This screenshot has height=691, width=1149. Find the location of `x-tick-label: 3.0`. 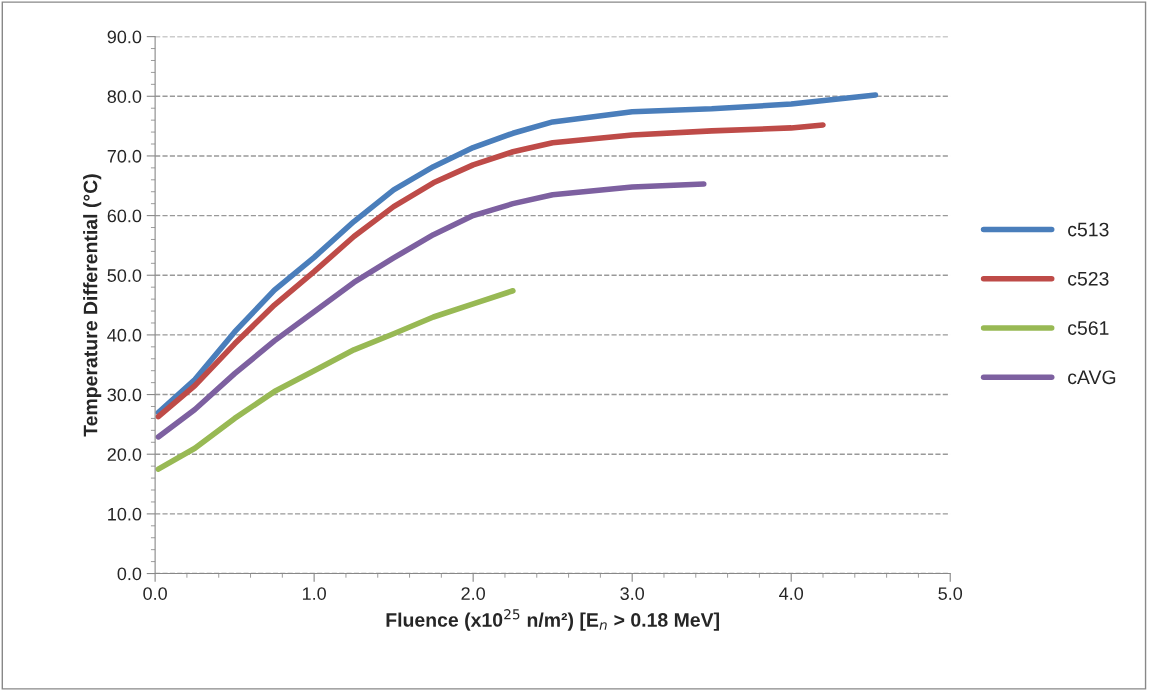

x-tick-label: 3.0 is located at coordinates (632, 593).